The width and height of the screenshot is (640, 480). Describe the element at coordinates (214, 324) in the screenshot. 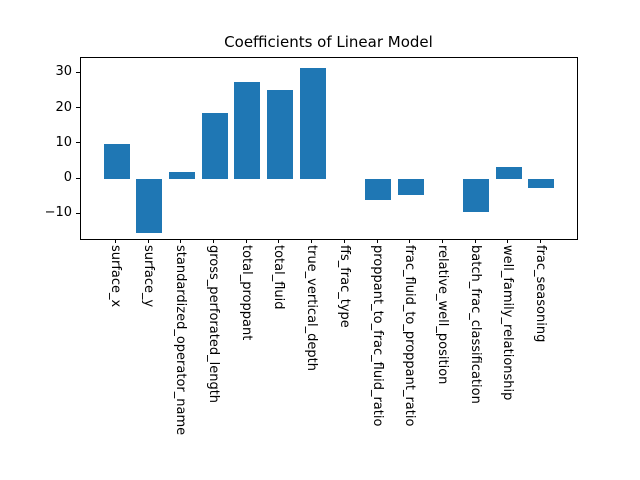

I see `x-tick-label-gross_perforated_length: gross_perforated_length` at that location.